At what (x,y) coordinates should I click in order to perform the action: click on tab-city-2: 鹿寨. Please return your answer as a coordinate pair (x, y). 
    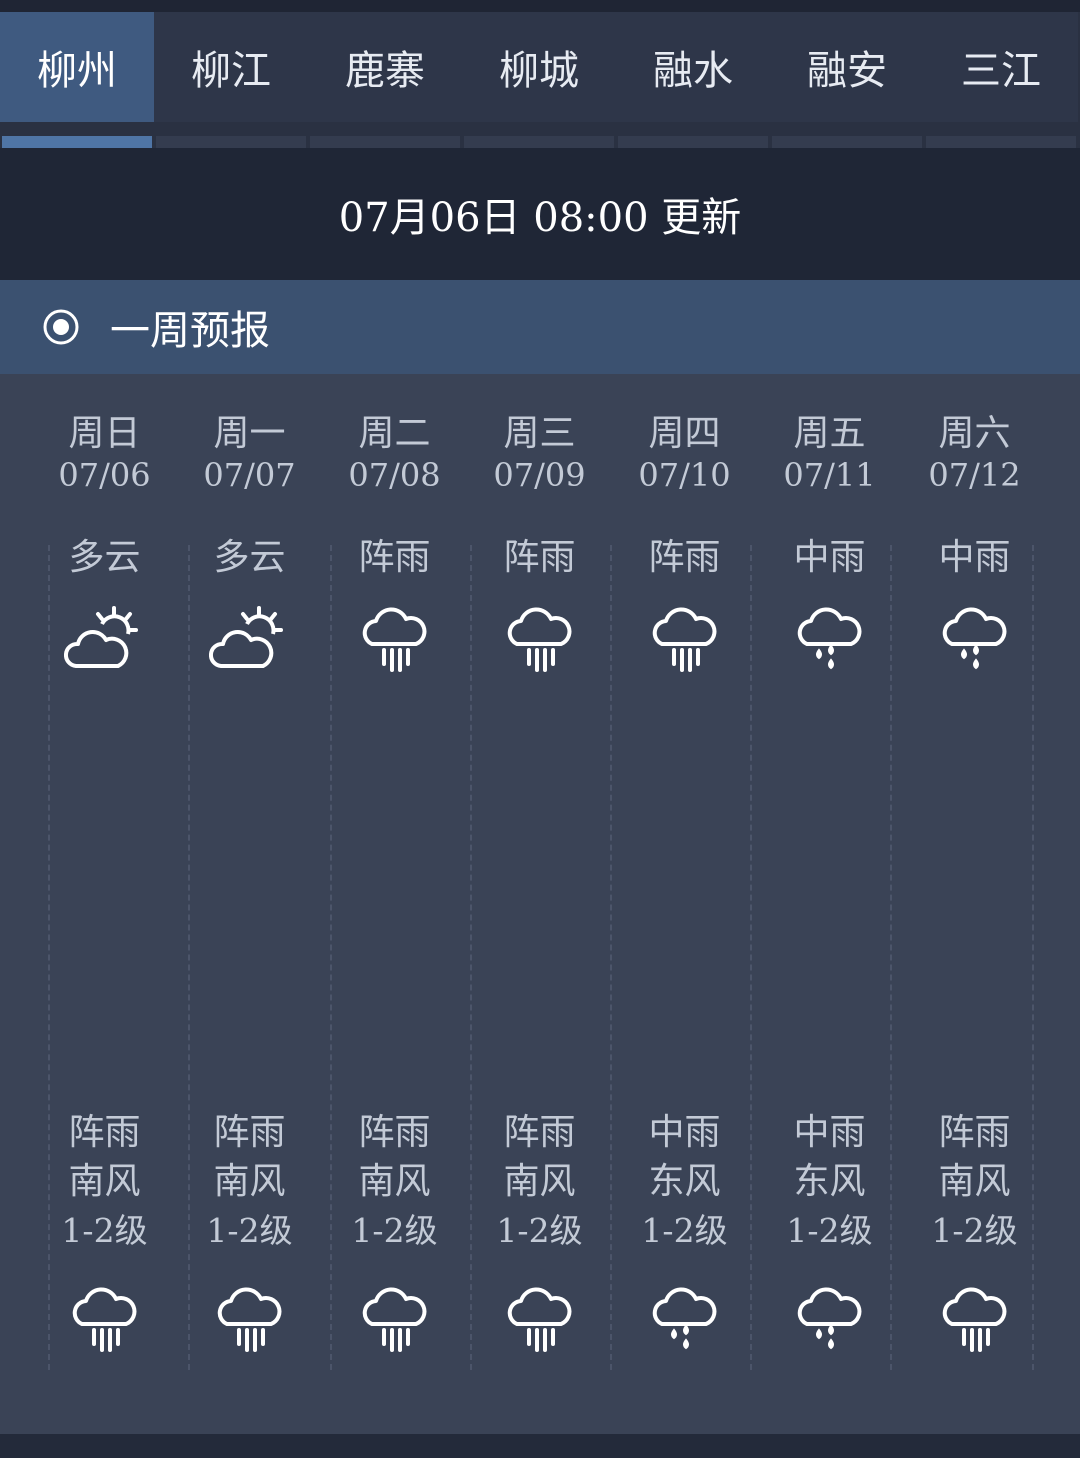
    Looking at the image, I should click on (385, 67).